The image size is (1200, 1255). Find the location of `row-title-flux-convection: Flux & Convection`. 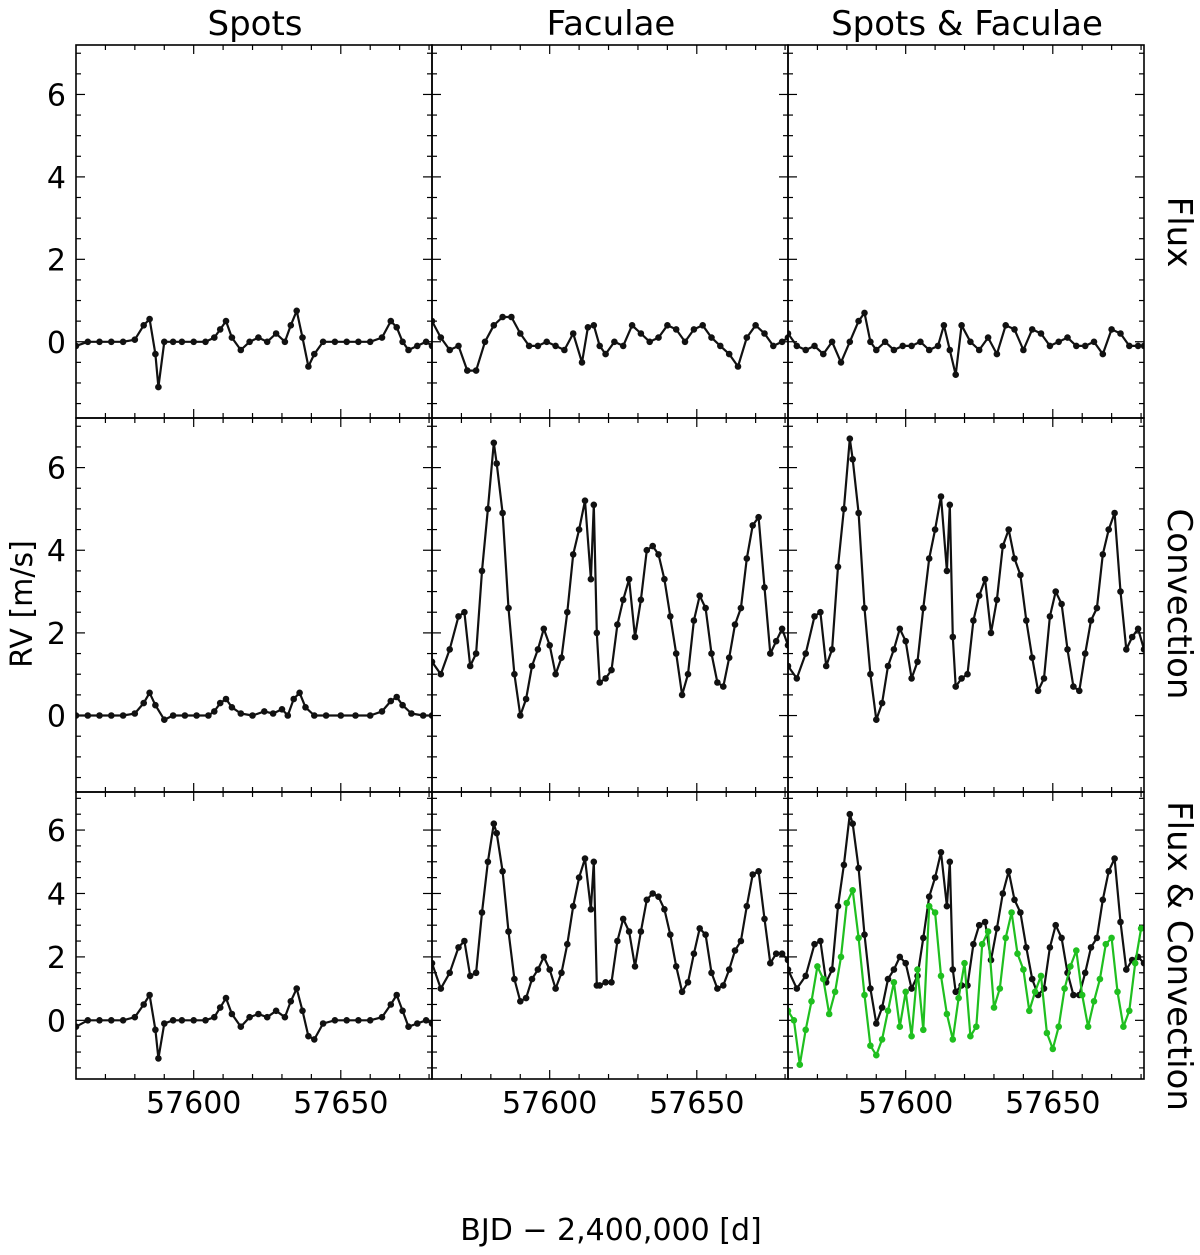

row-title-flux-convection: Flux & Convection is located at coordinates (1179, 956).